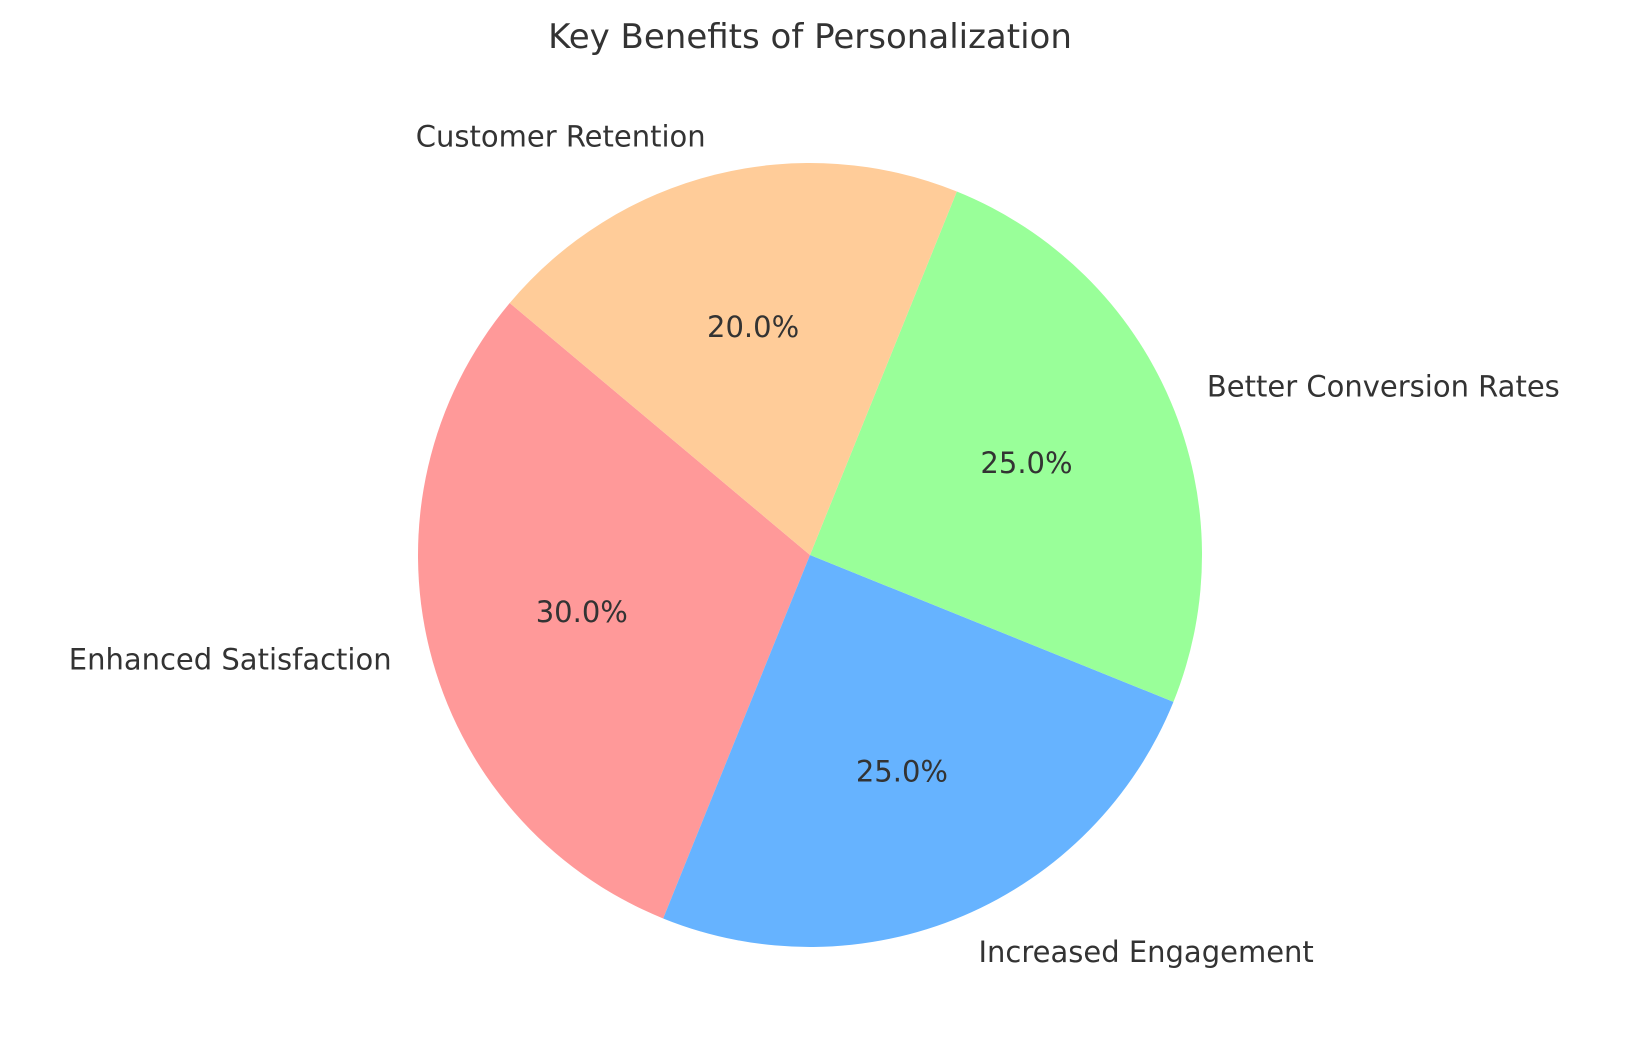 This screenshot has width=1630, height=1064. I want to click on percent-label-customer-retention: 20.0%, so click(753, 327).